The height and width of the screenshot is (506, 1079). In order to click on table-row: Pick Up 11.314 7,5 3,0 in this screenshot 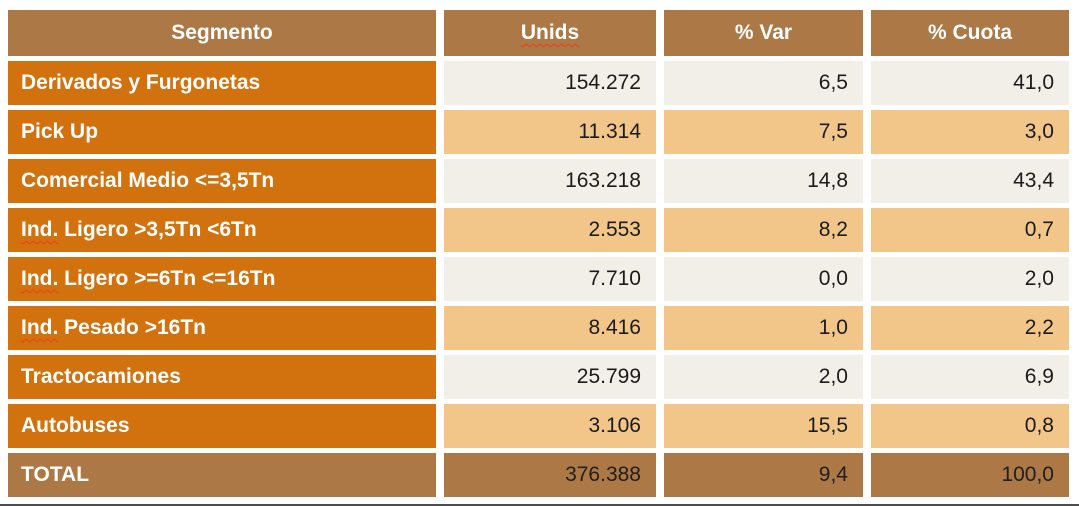, I will do `click(538, 132)`.